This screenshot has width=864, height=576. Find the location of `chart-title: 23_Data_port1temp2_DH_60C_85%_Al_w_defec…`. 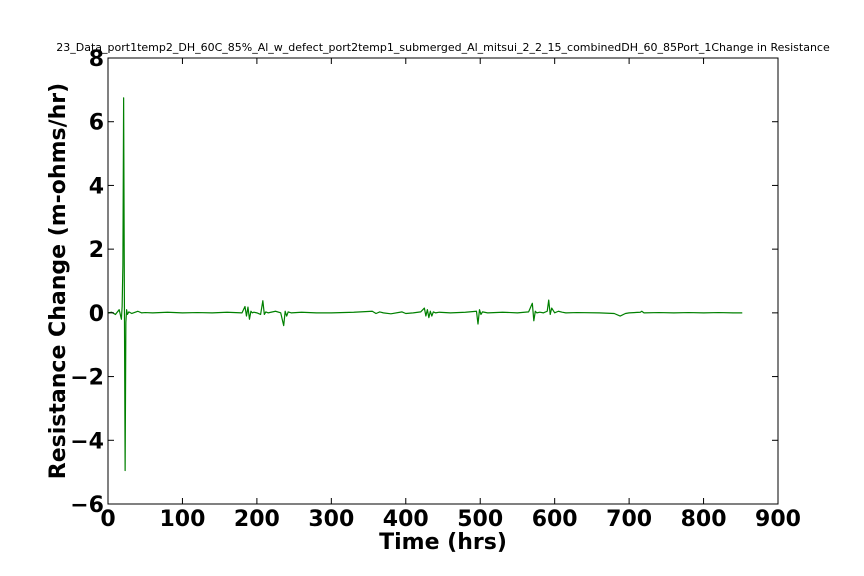

chart-title: 23_Data_port1temp2_DH_60C_85%_Al_w_defec… is located at coordinates (443, 47).